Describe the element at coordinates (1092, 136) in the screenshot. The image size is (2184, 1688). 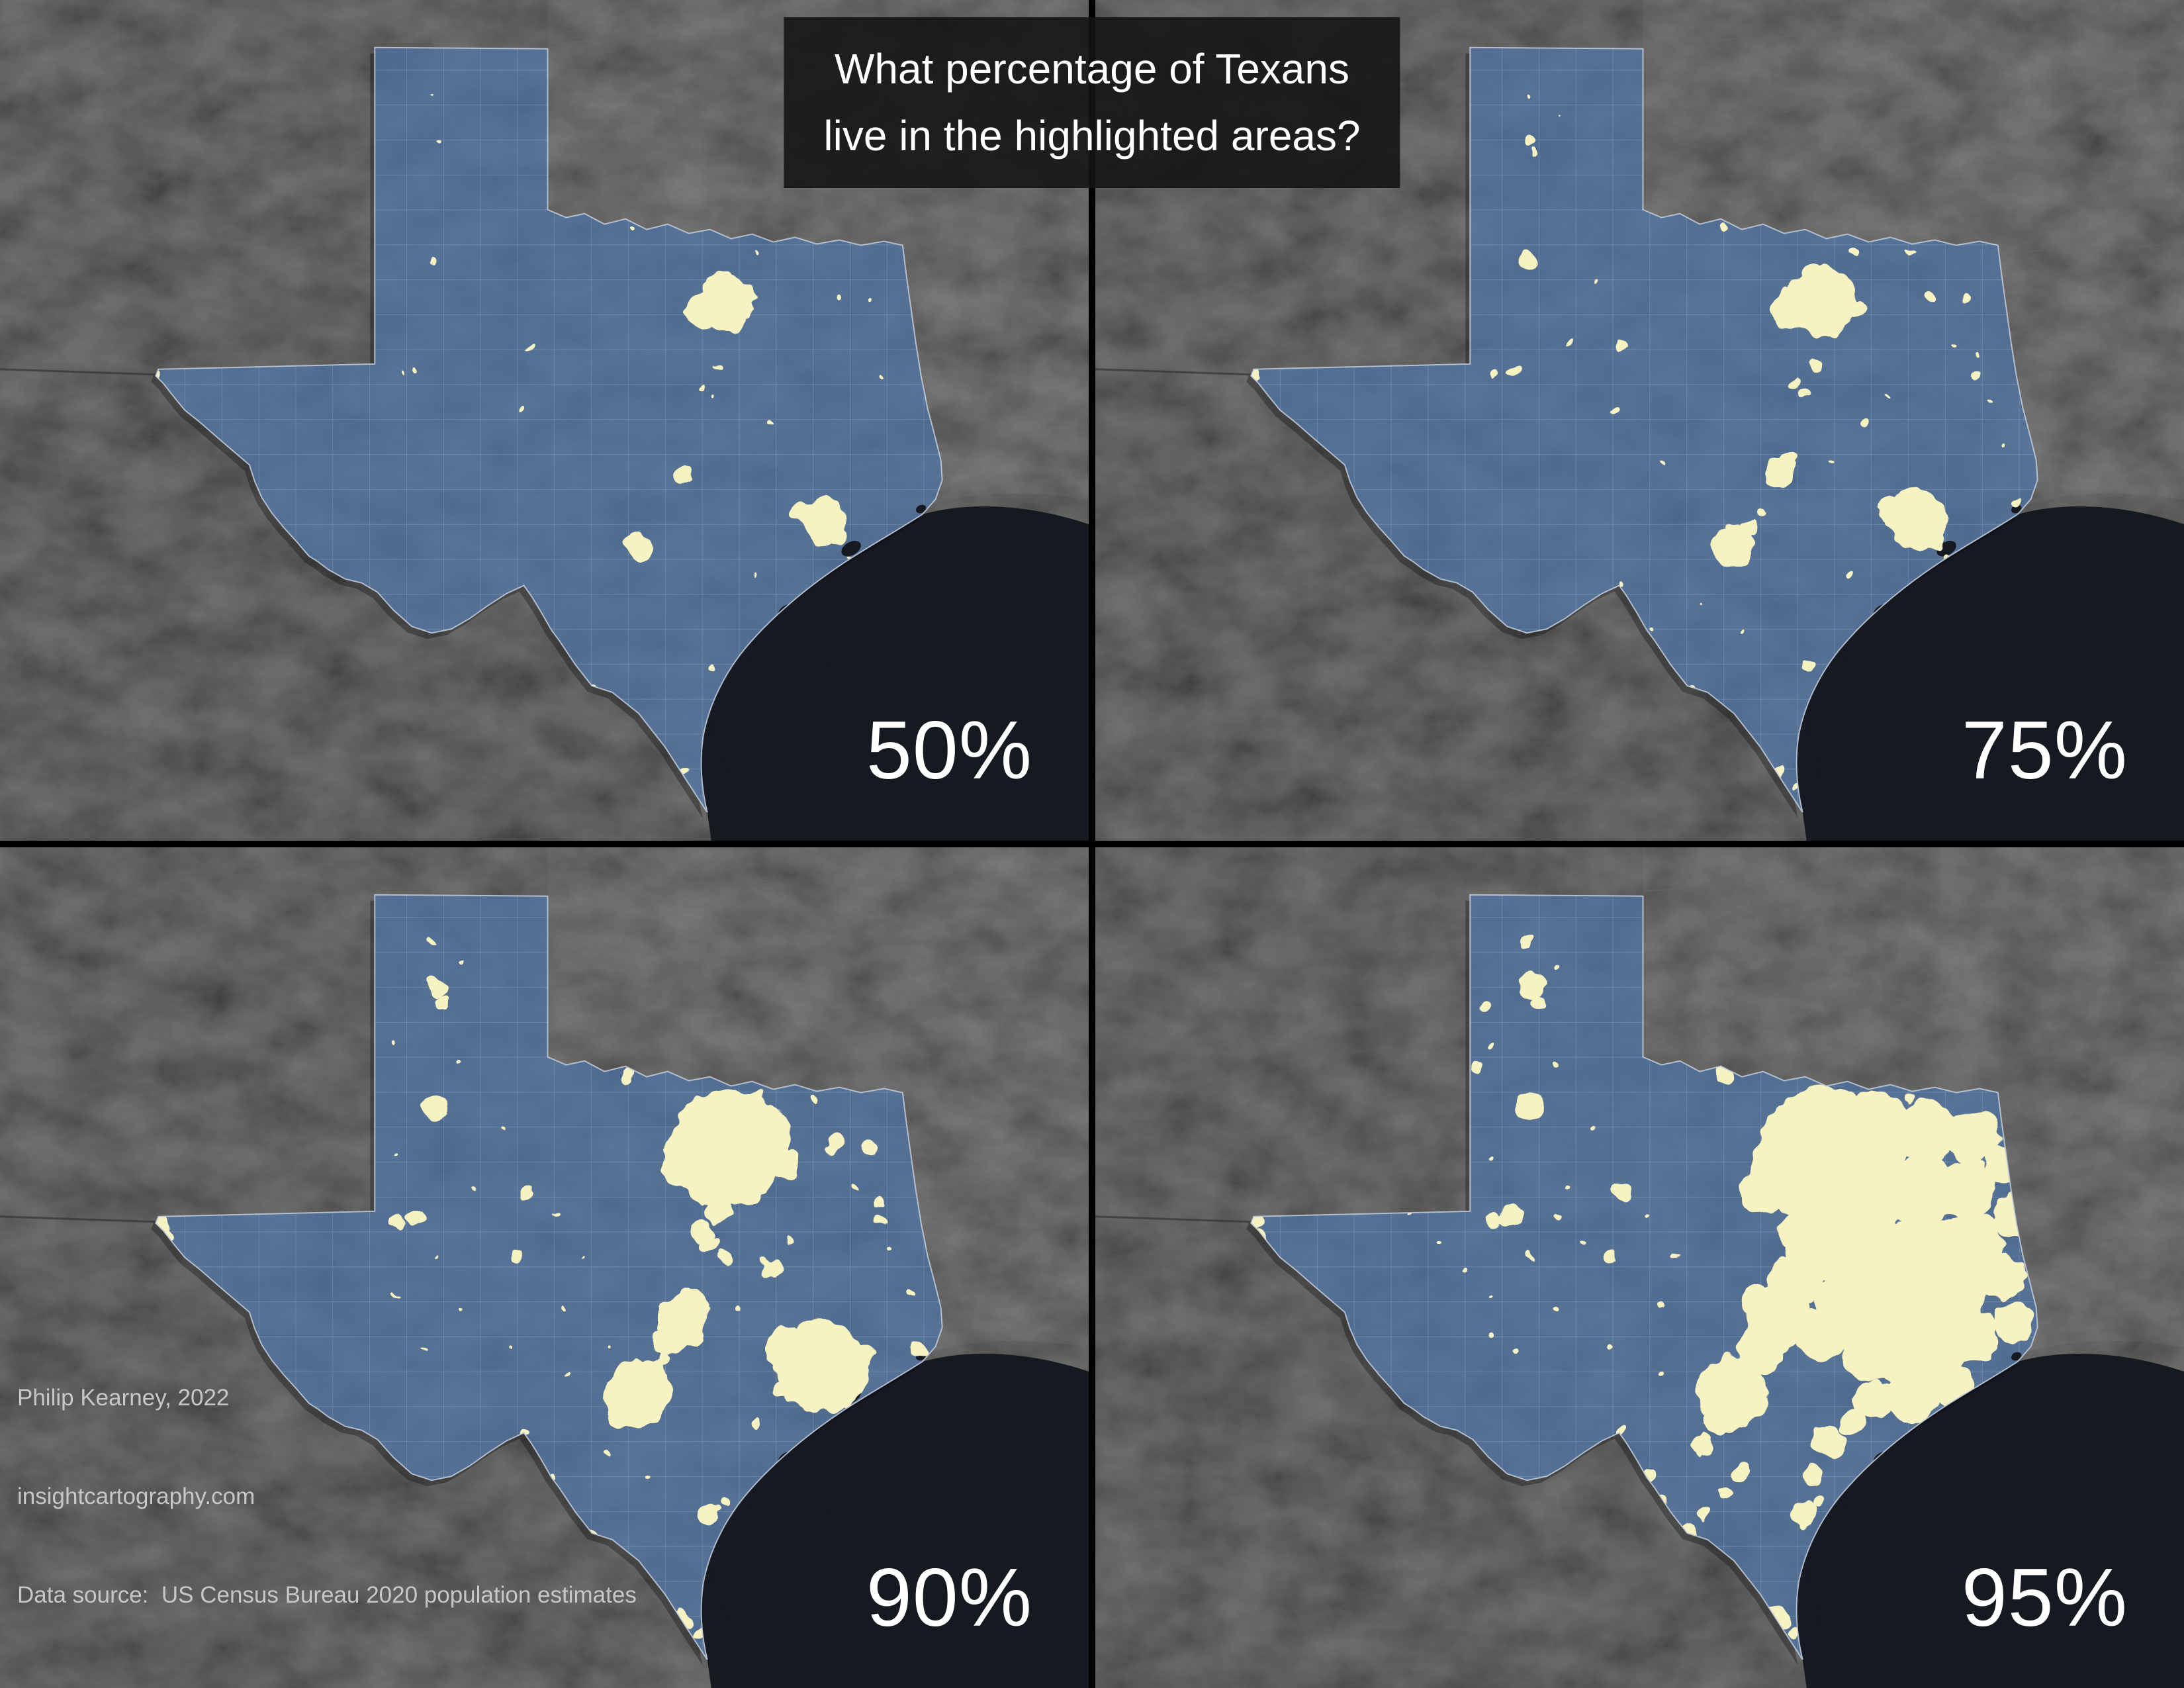
I see `question-title-line2: live in the highlighted areas?` at that location.